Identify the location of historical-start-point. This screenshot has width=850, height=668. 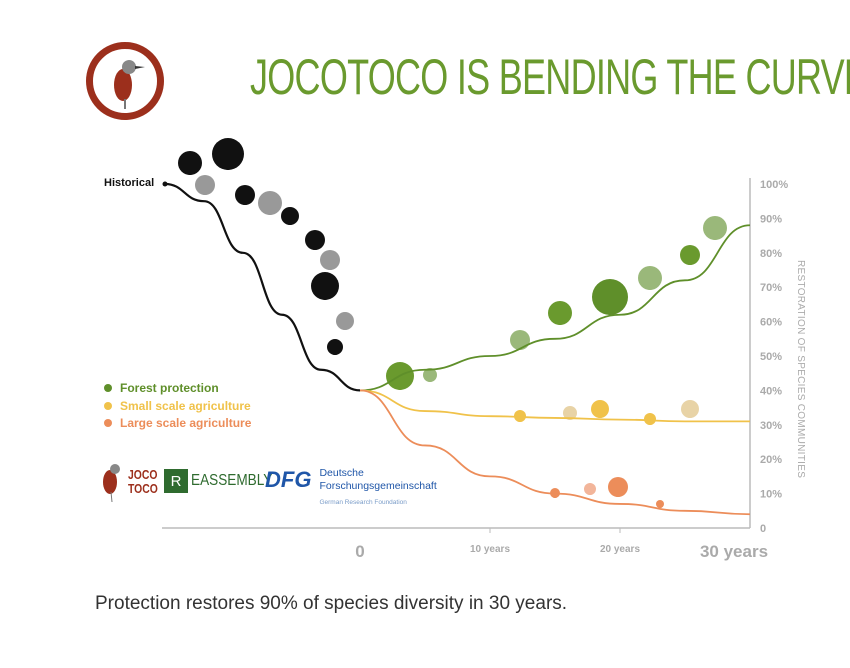
(165, 184).